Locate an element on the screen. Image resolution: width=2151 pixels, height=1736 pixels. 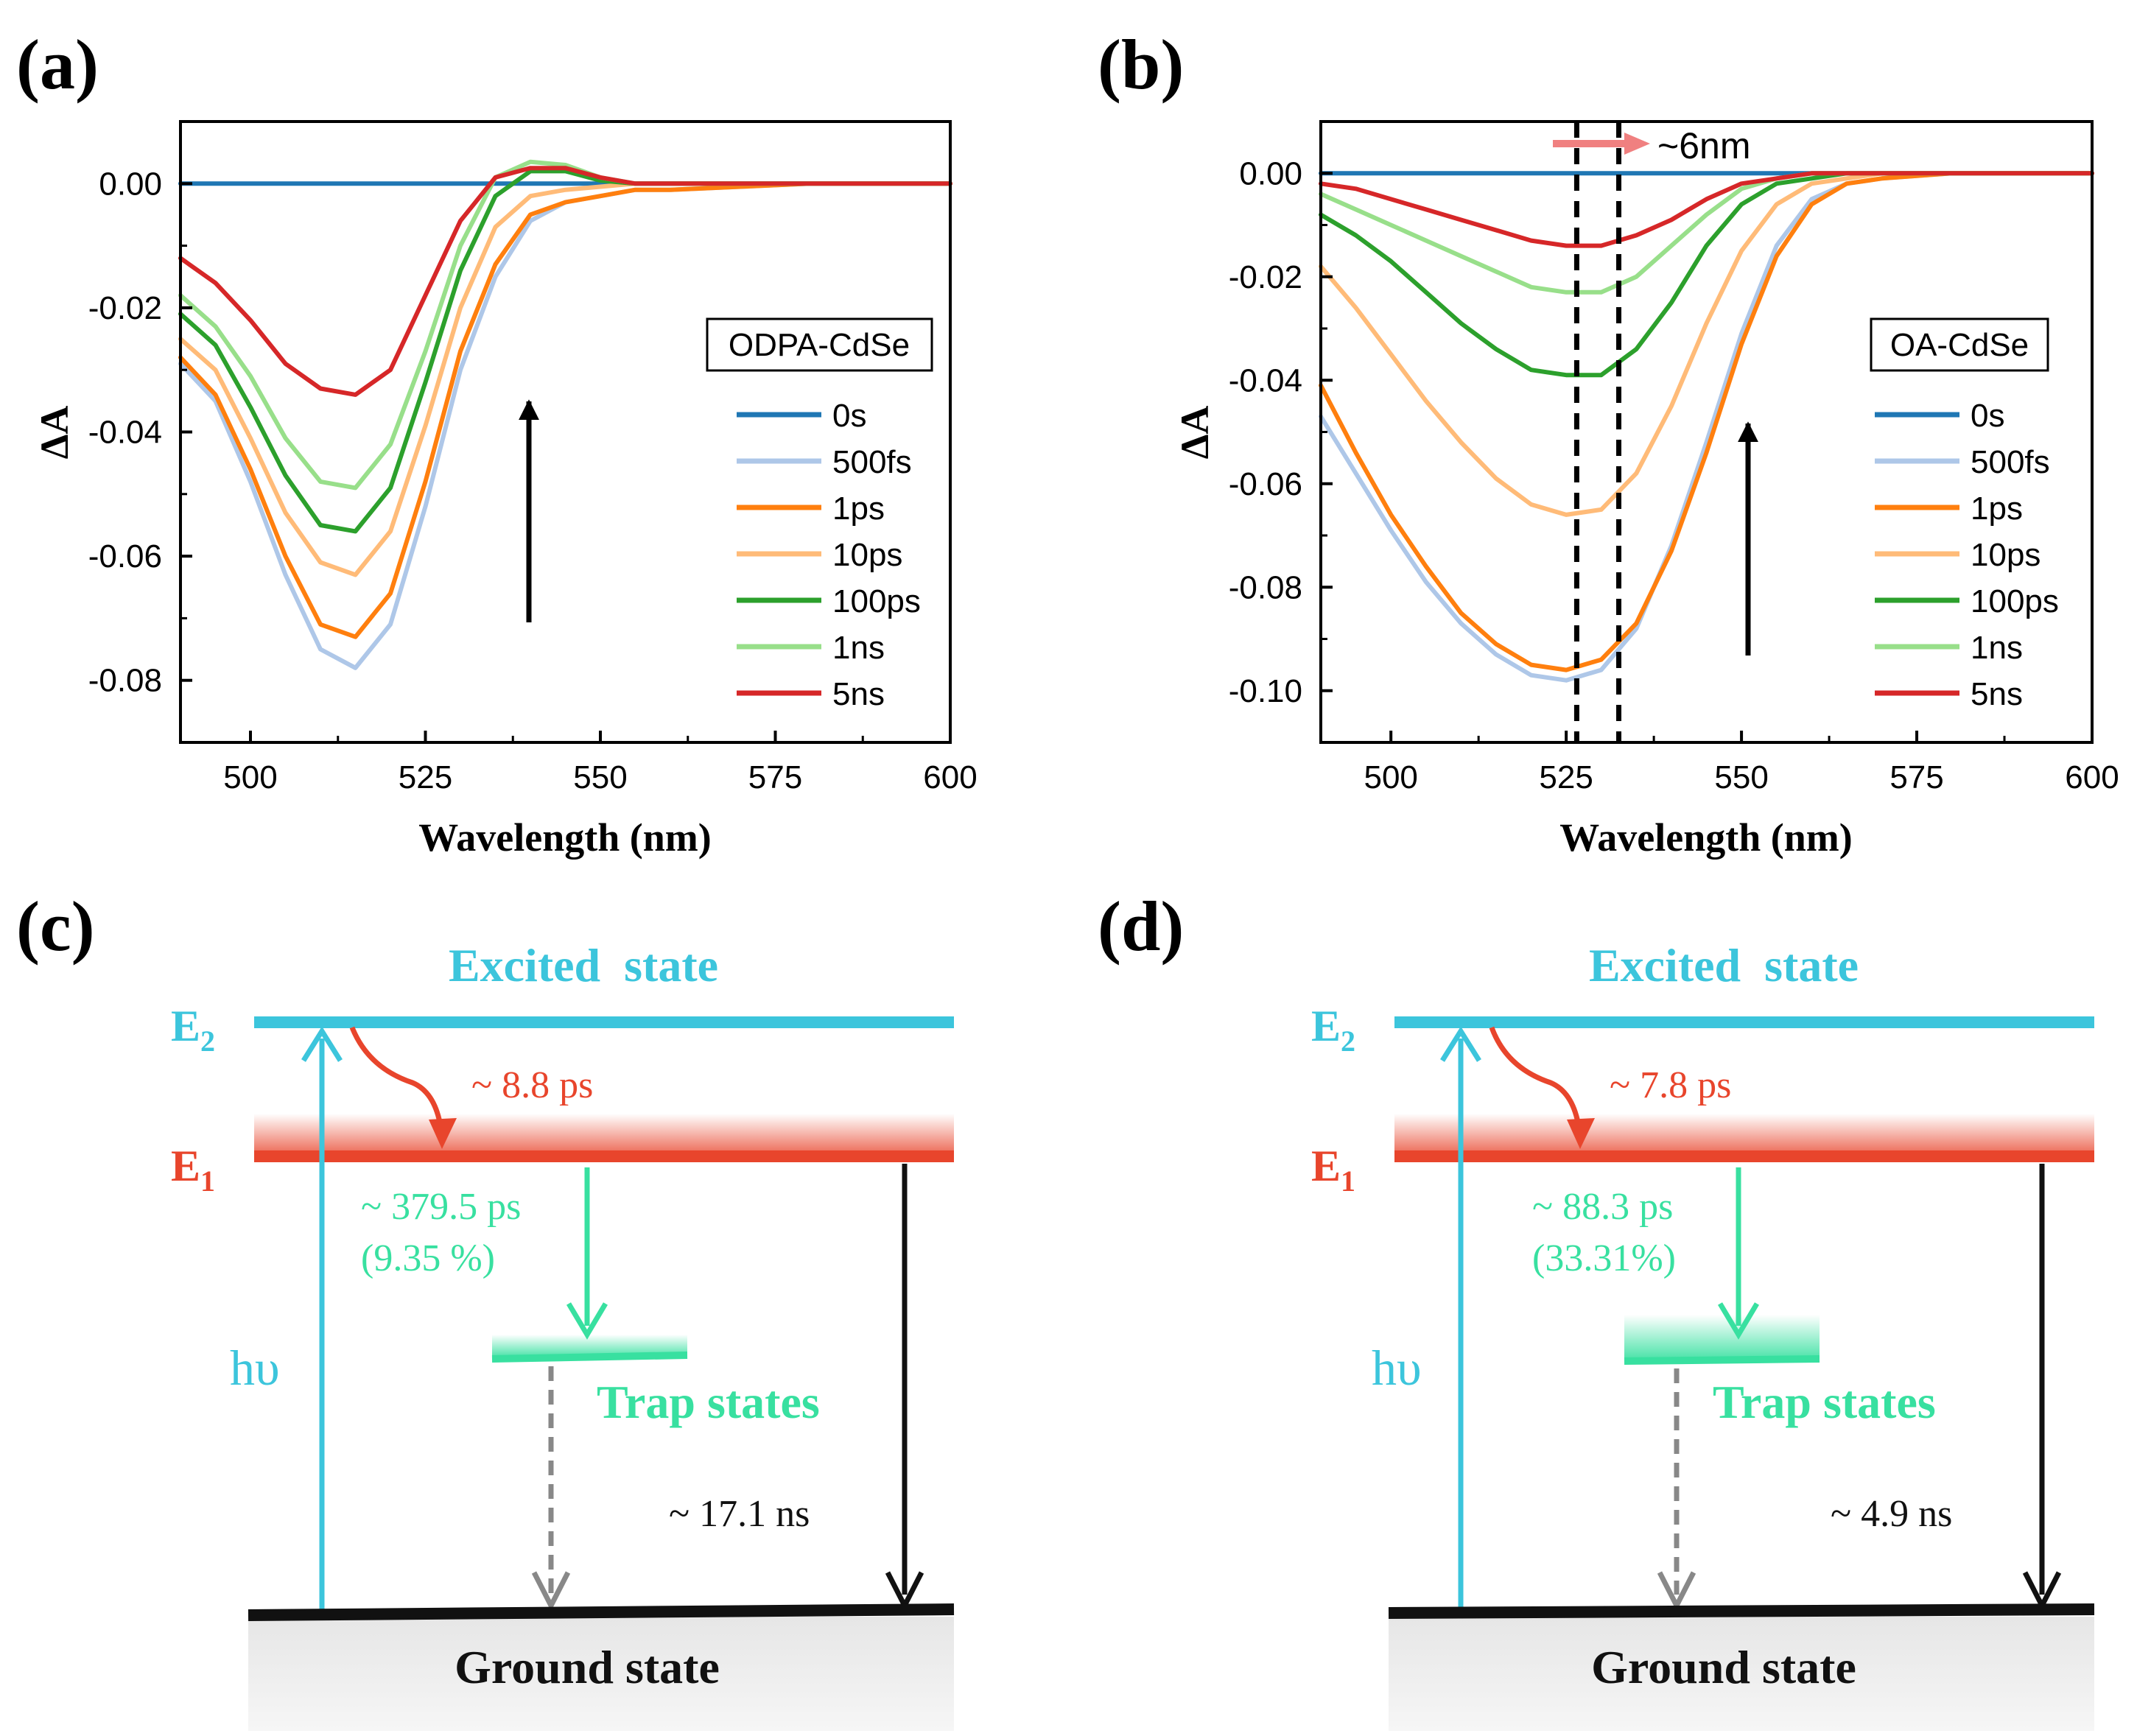
diagram-c-excited-label: Excited state is located at coordinates (583, 965).